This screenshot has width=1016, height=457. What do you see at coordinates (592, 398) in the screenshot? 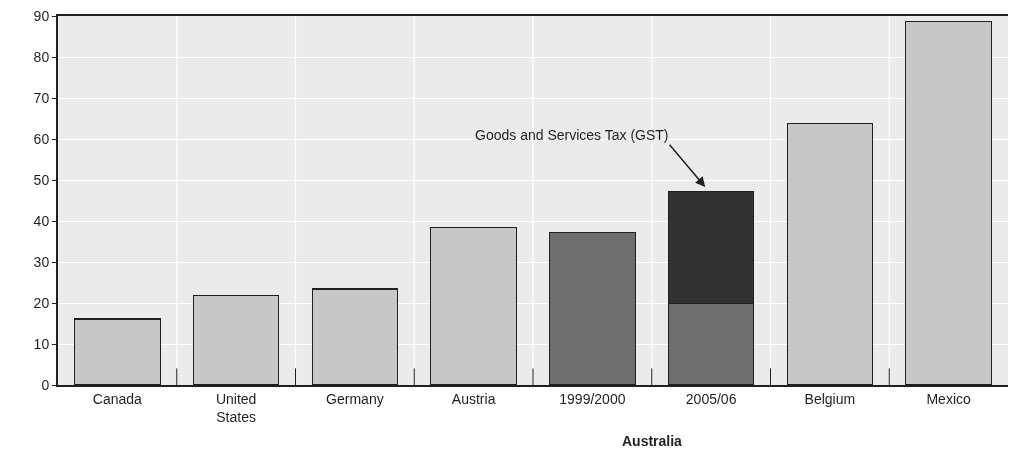
I see `x-tick-label: 1999/2000` at bounding box center [592, 398].